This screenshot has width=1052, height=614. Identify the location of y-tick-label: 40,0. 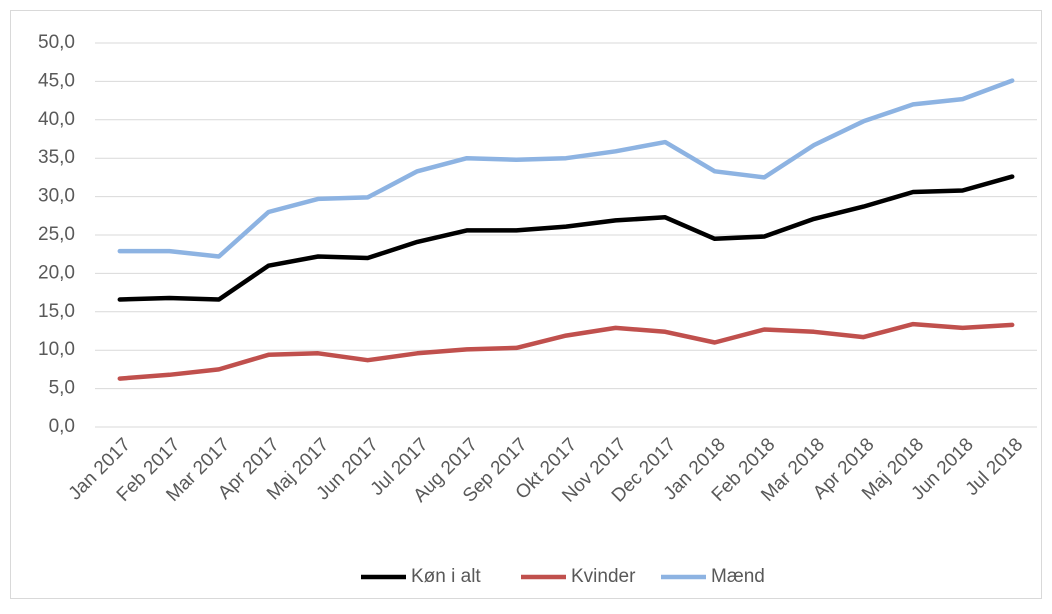
(56, 119).